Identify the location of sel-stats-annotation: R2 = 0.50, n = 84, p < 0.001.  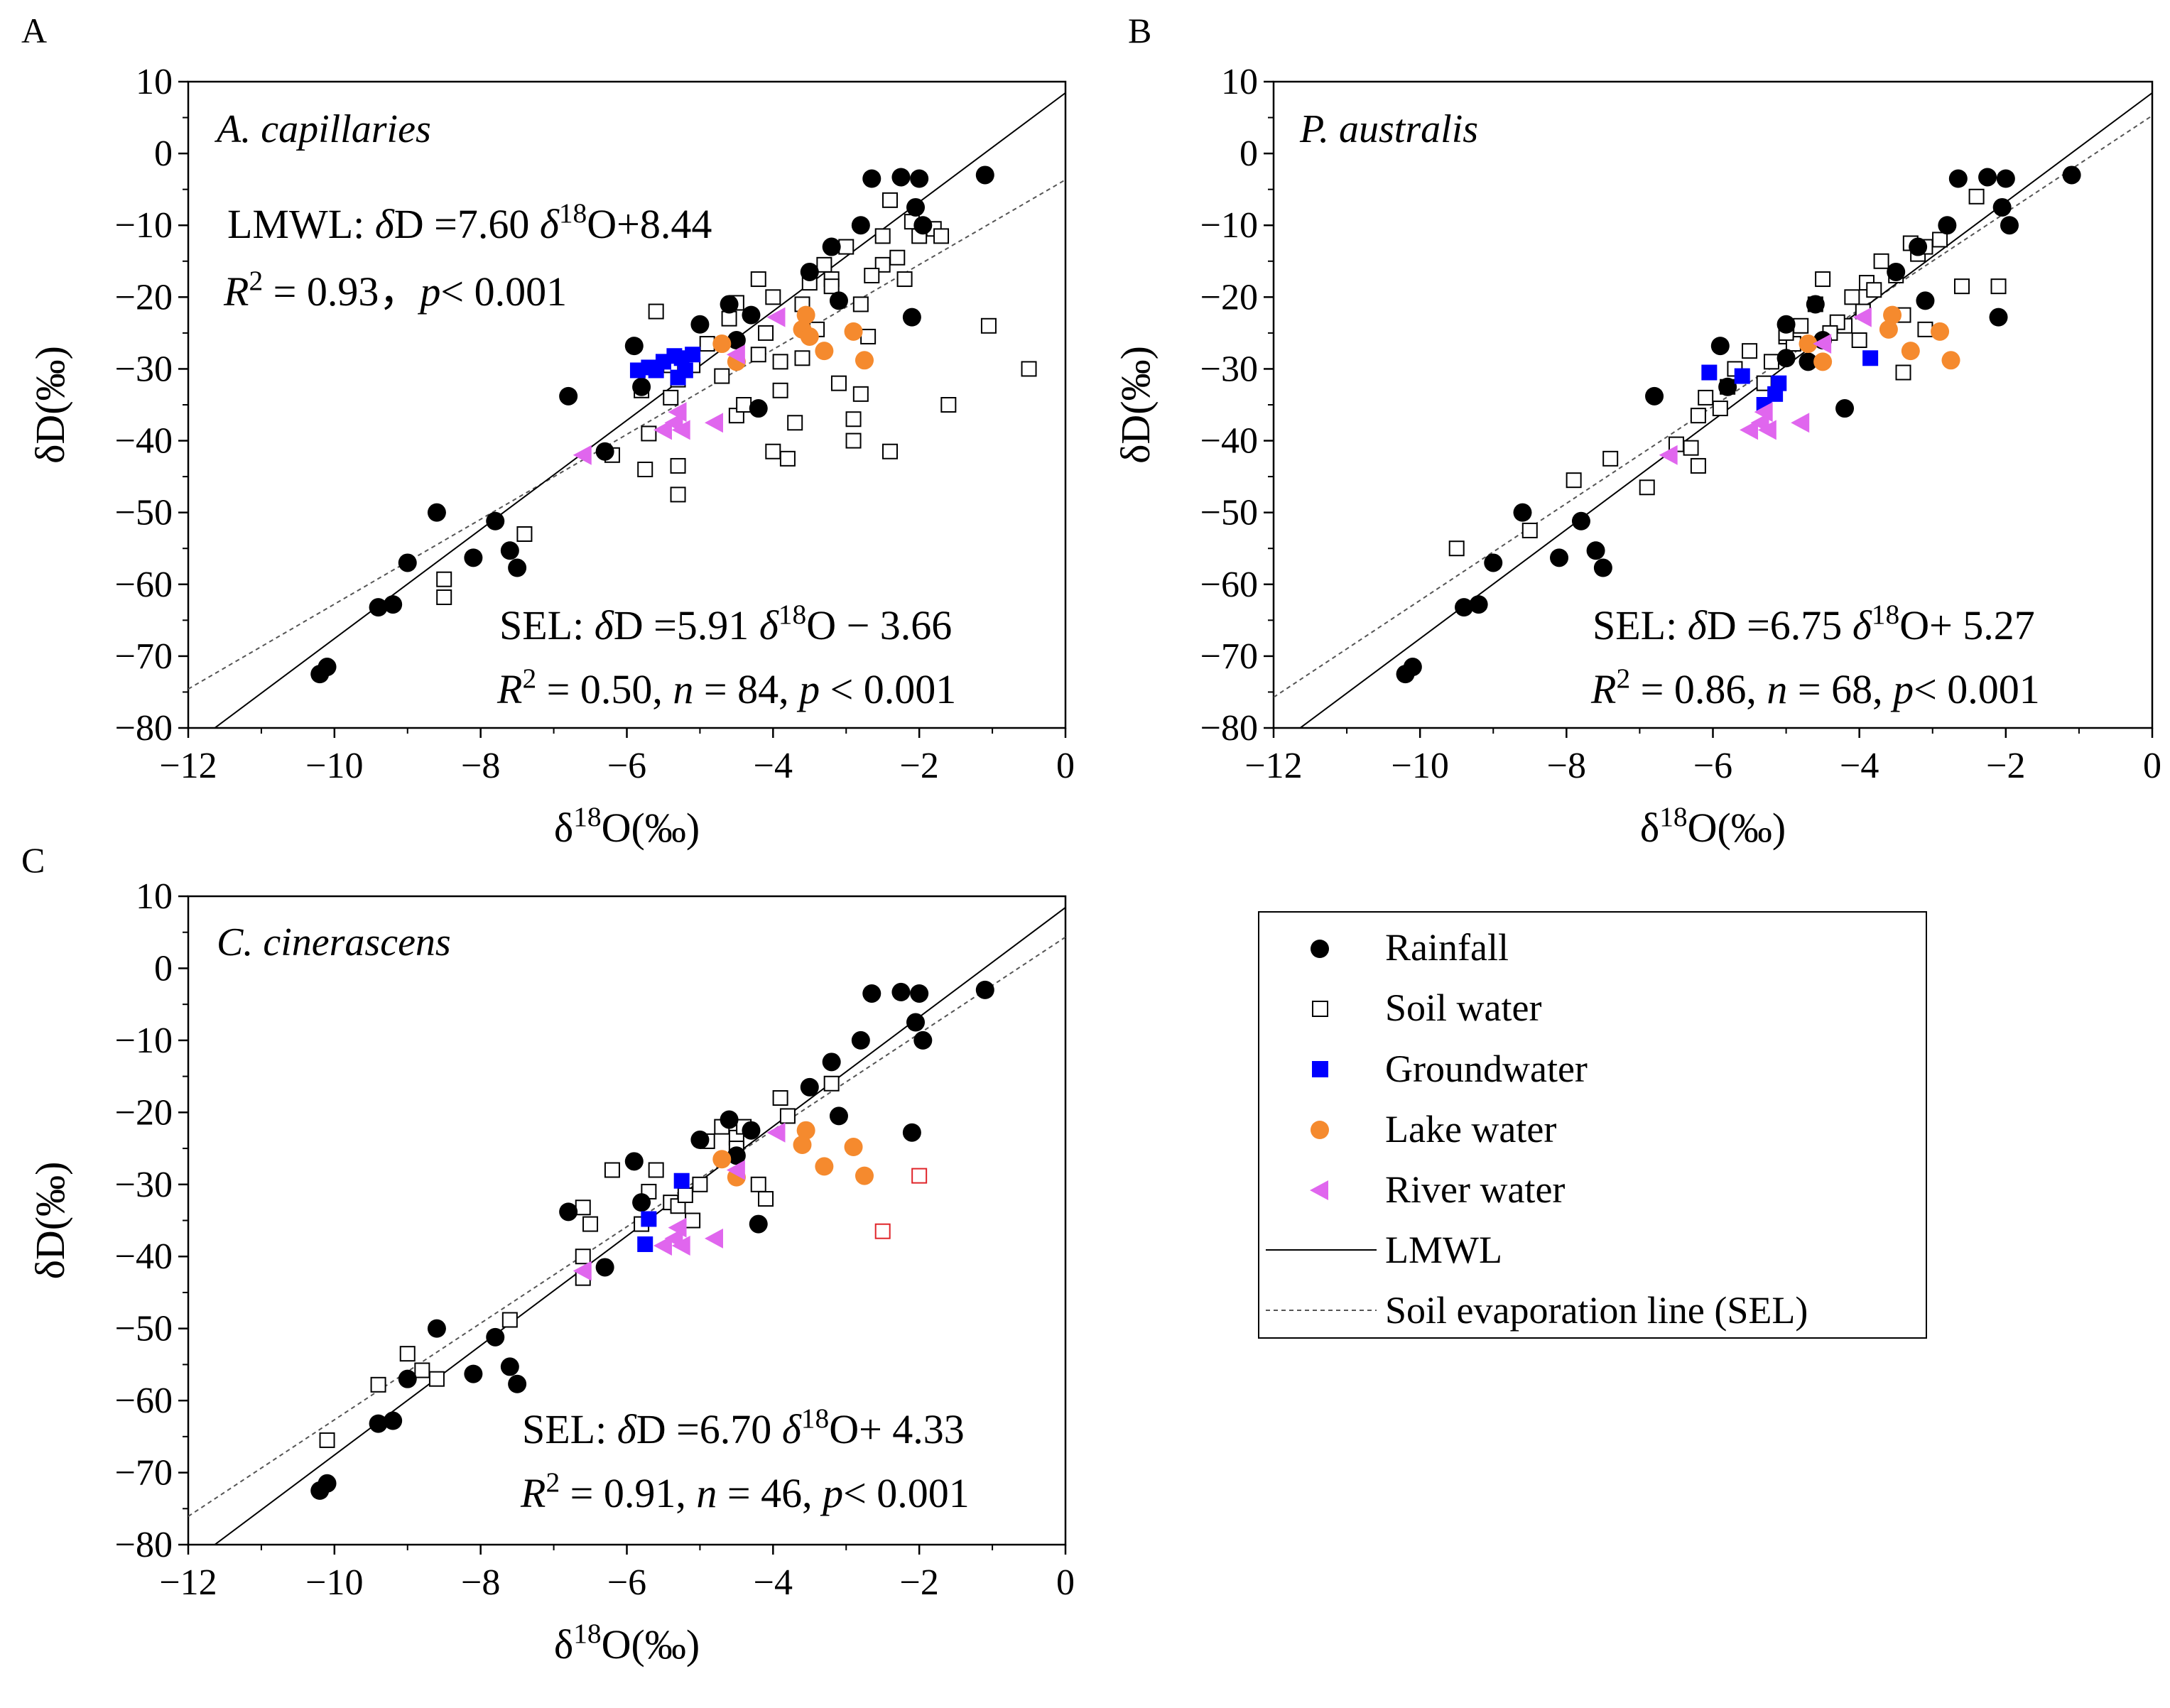
(726, 688).